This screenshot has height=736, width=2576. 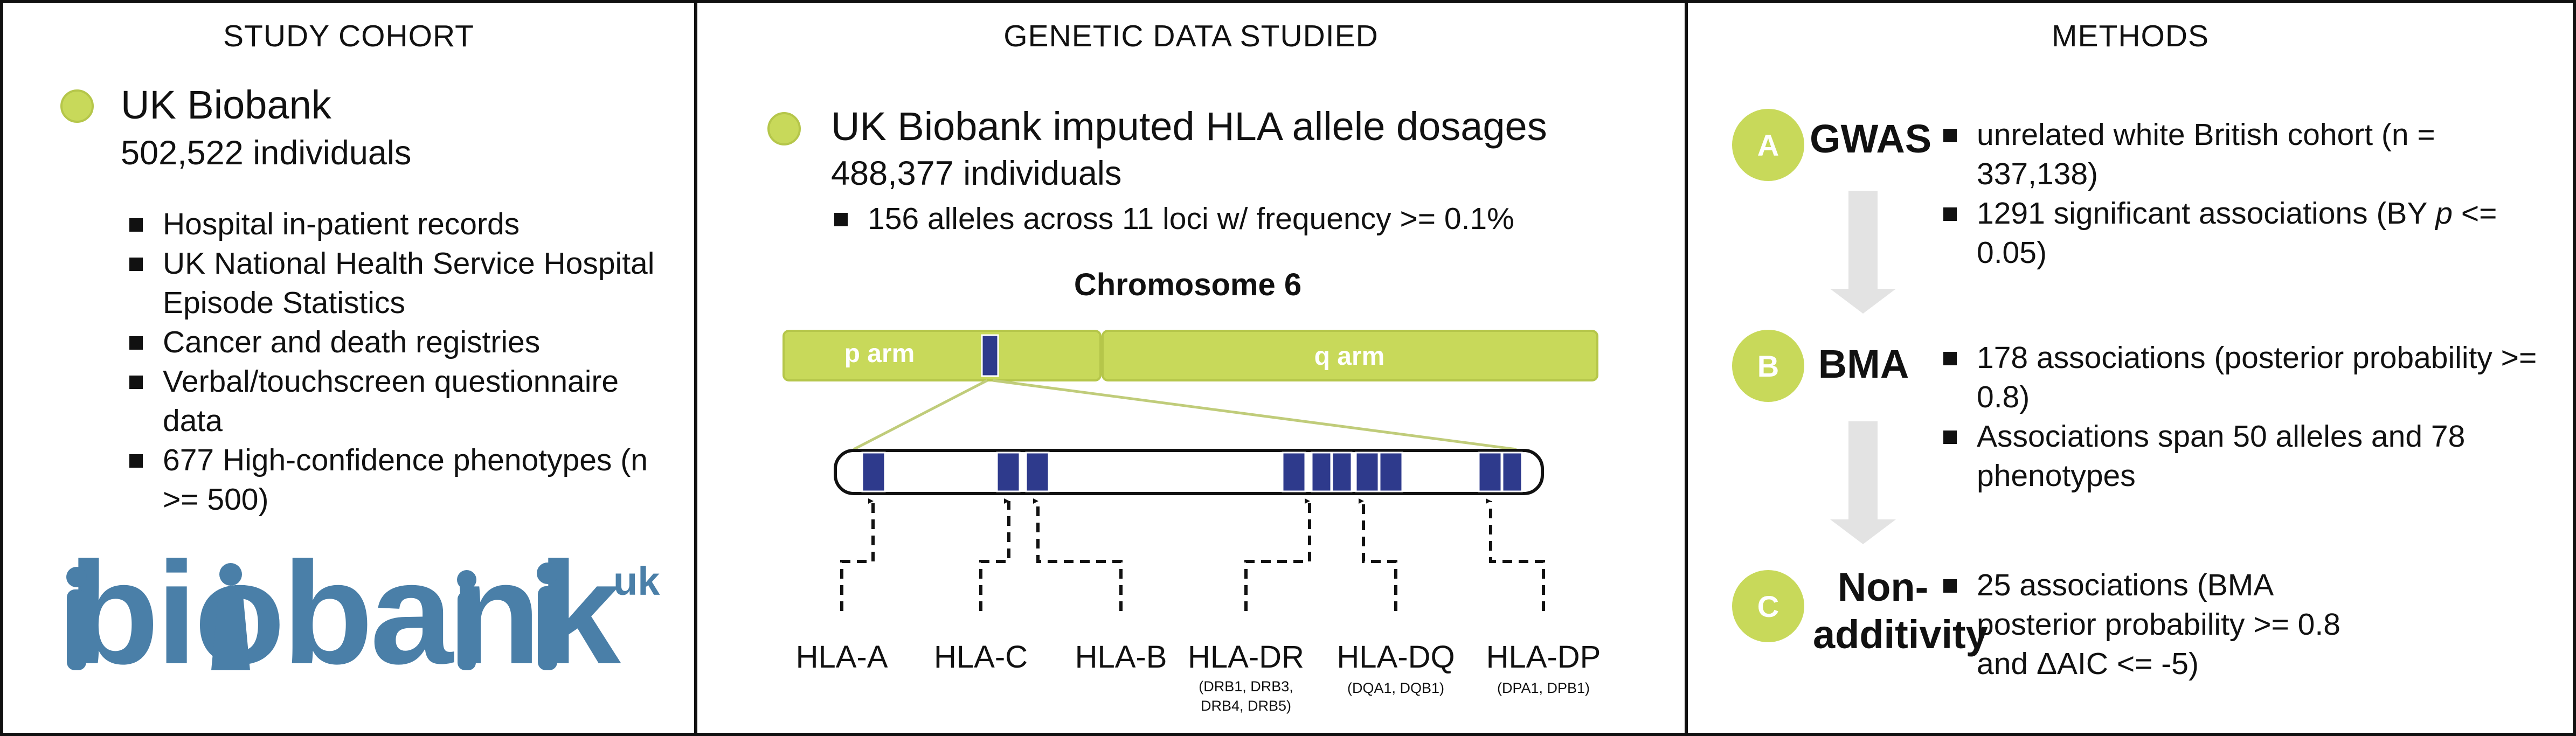 What do you see at coordinates (1350, 356) in the screenshot?
I see `q-arm-label: q arm` at bounding box center [1350, 356].